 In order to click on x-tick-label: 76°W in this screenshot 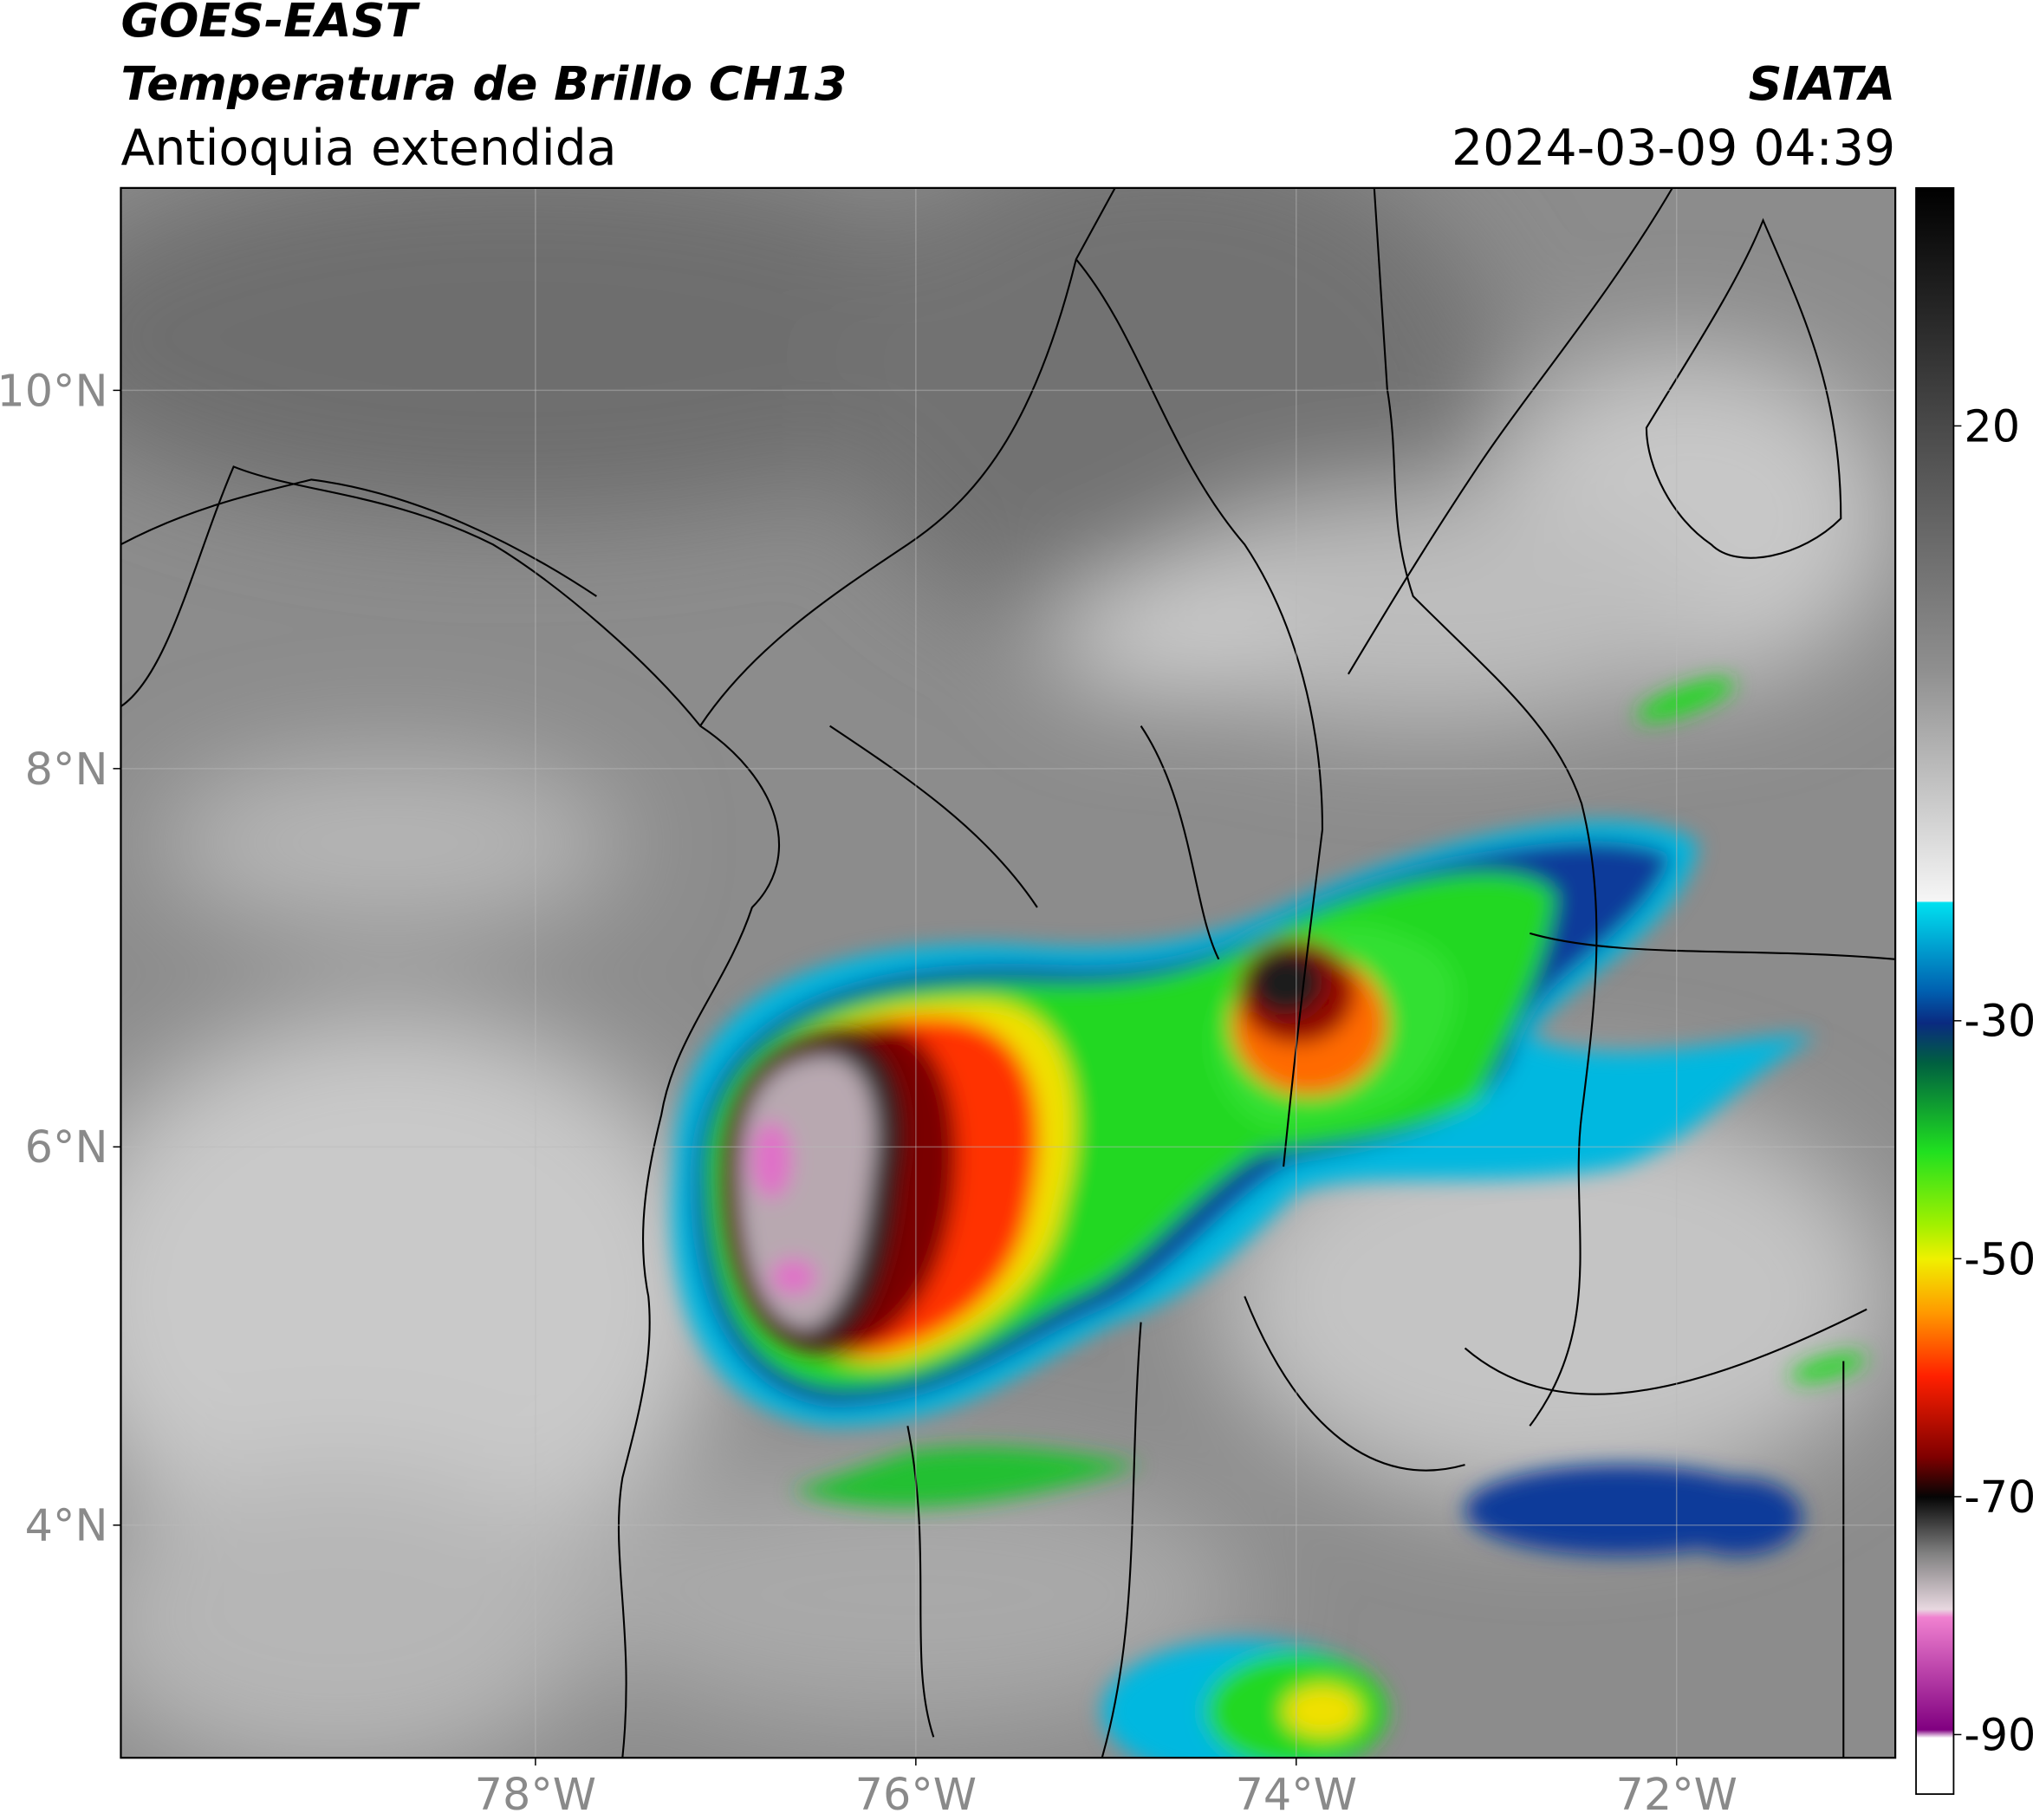, I will do `click(916, 1794)`.